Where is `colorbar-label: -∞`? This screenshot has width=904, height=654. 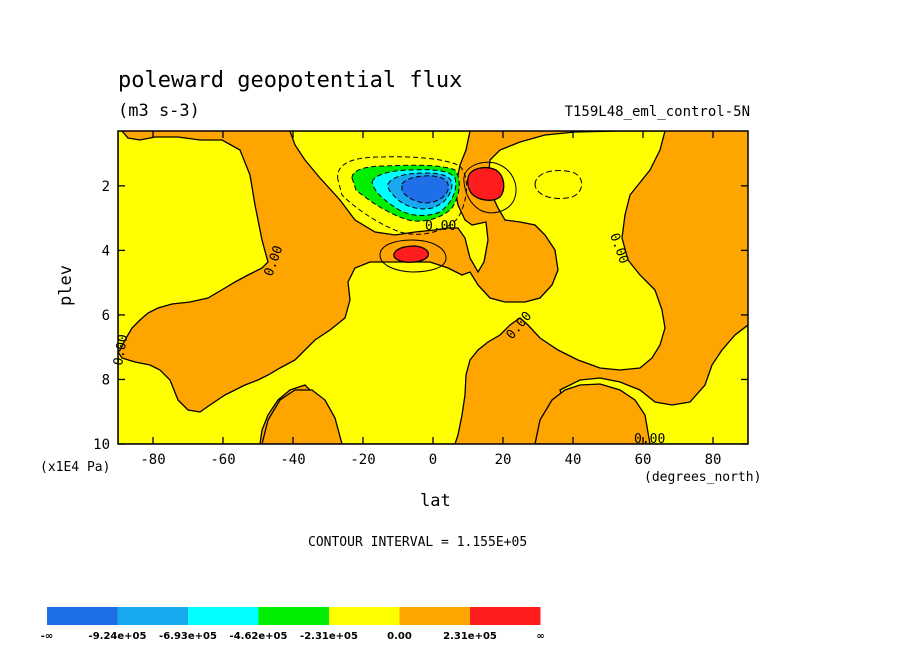
colorbar-label: -∞ is located at coordinates (47, 636).